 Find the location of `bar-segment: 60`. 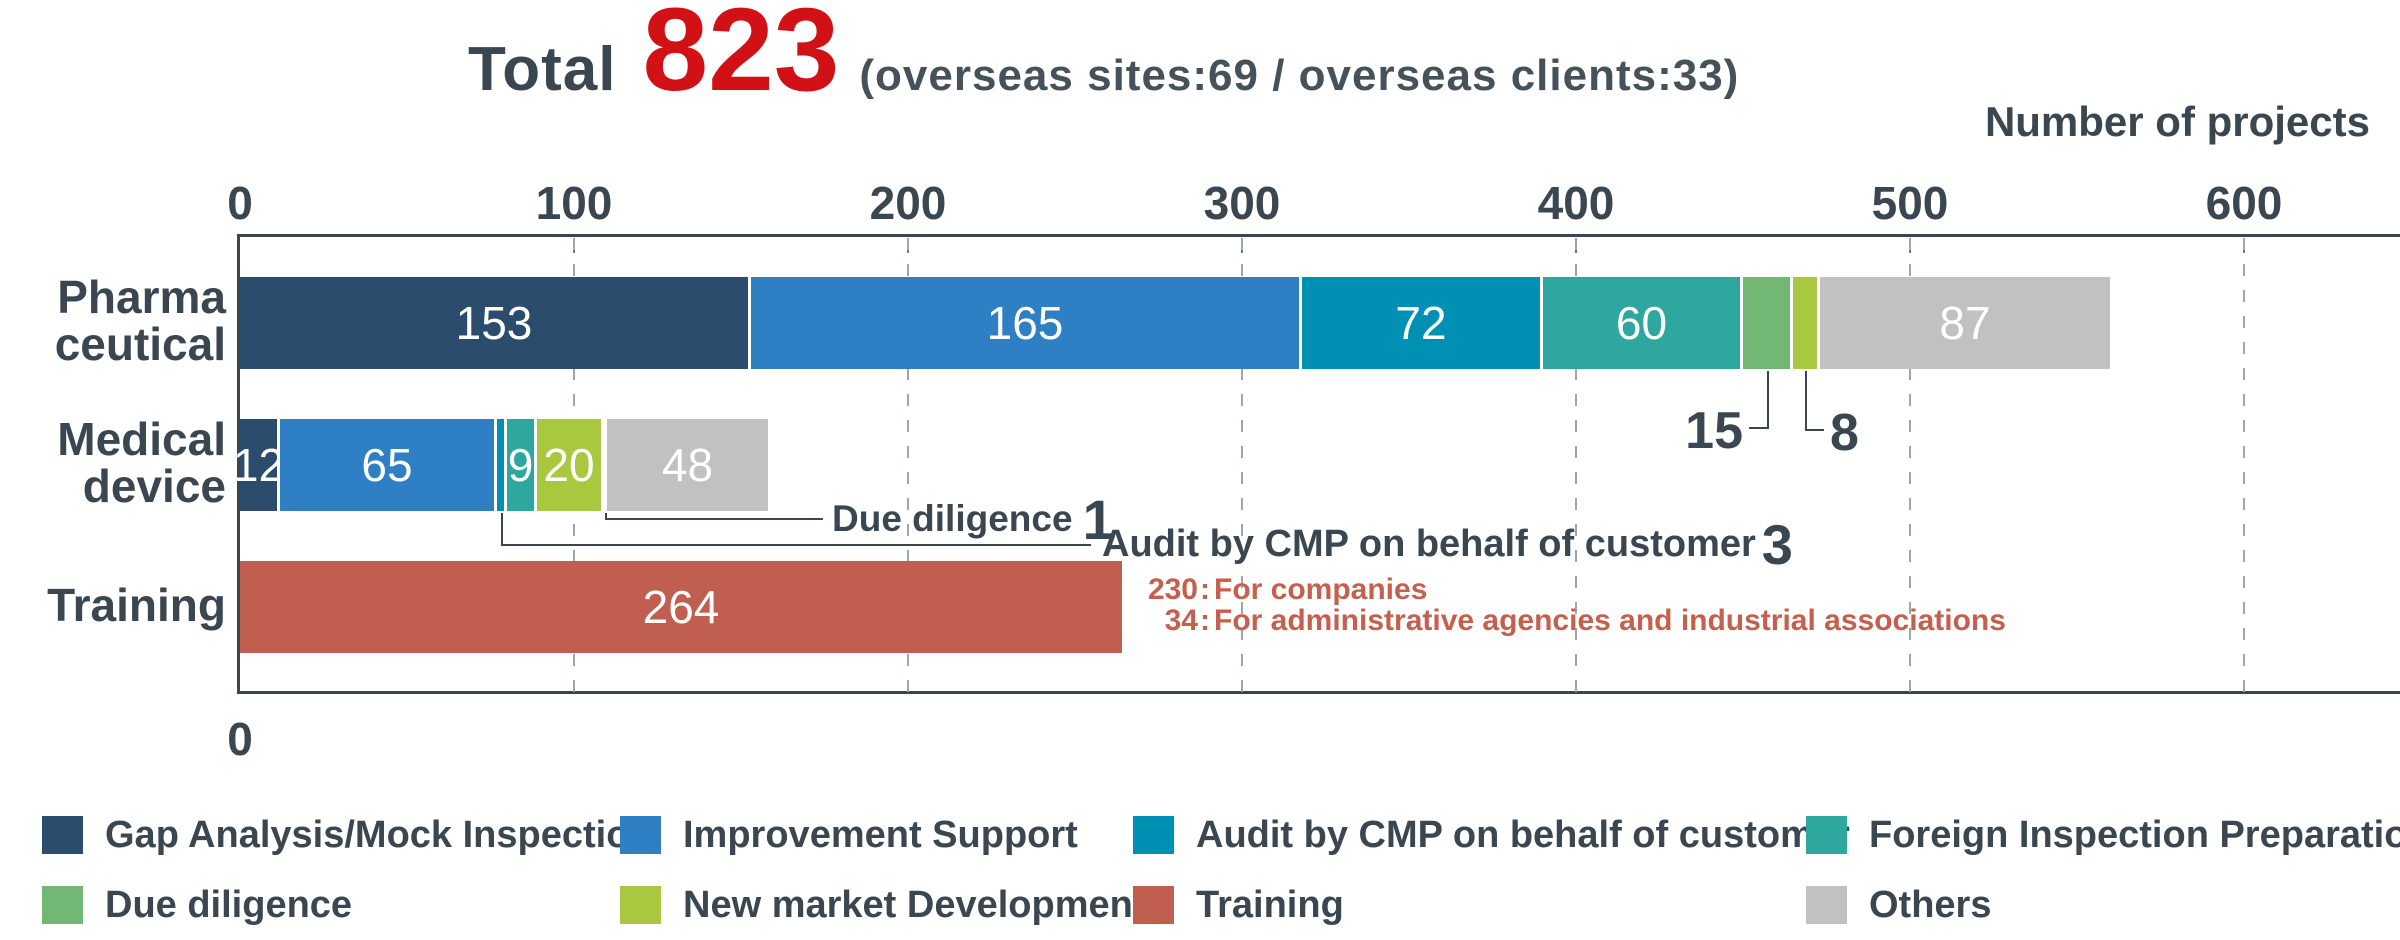

bar-segment: 60 is located at coordinates (1643, 323).